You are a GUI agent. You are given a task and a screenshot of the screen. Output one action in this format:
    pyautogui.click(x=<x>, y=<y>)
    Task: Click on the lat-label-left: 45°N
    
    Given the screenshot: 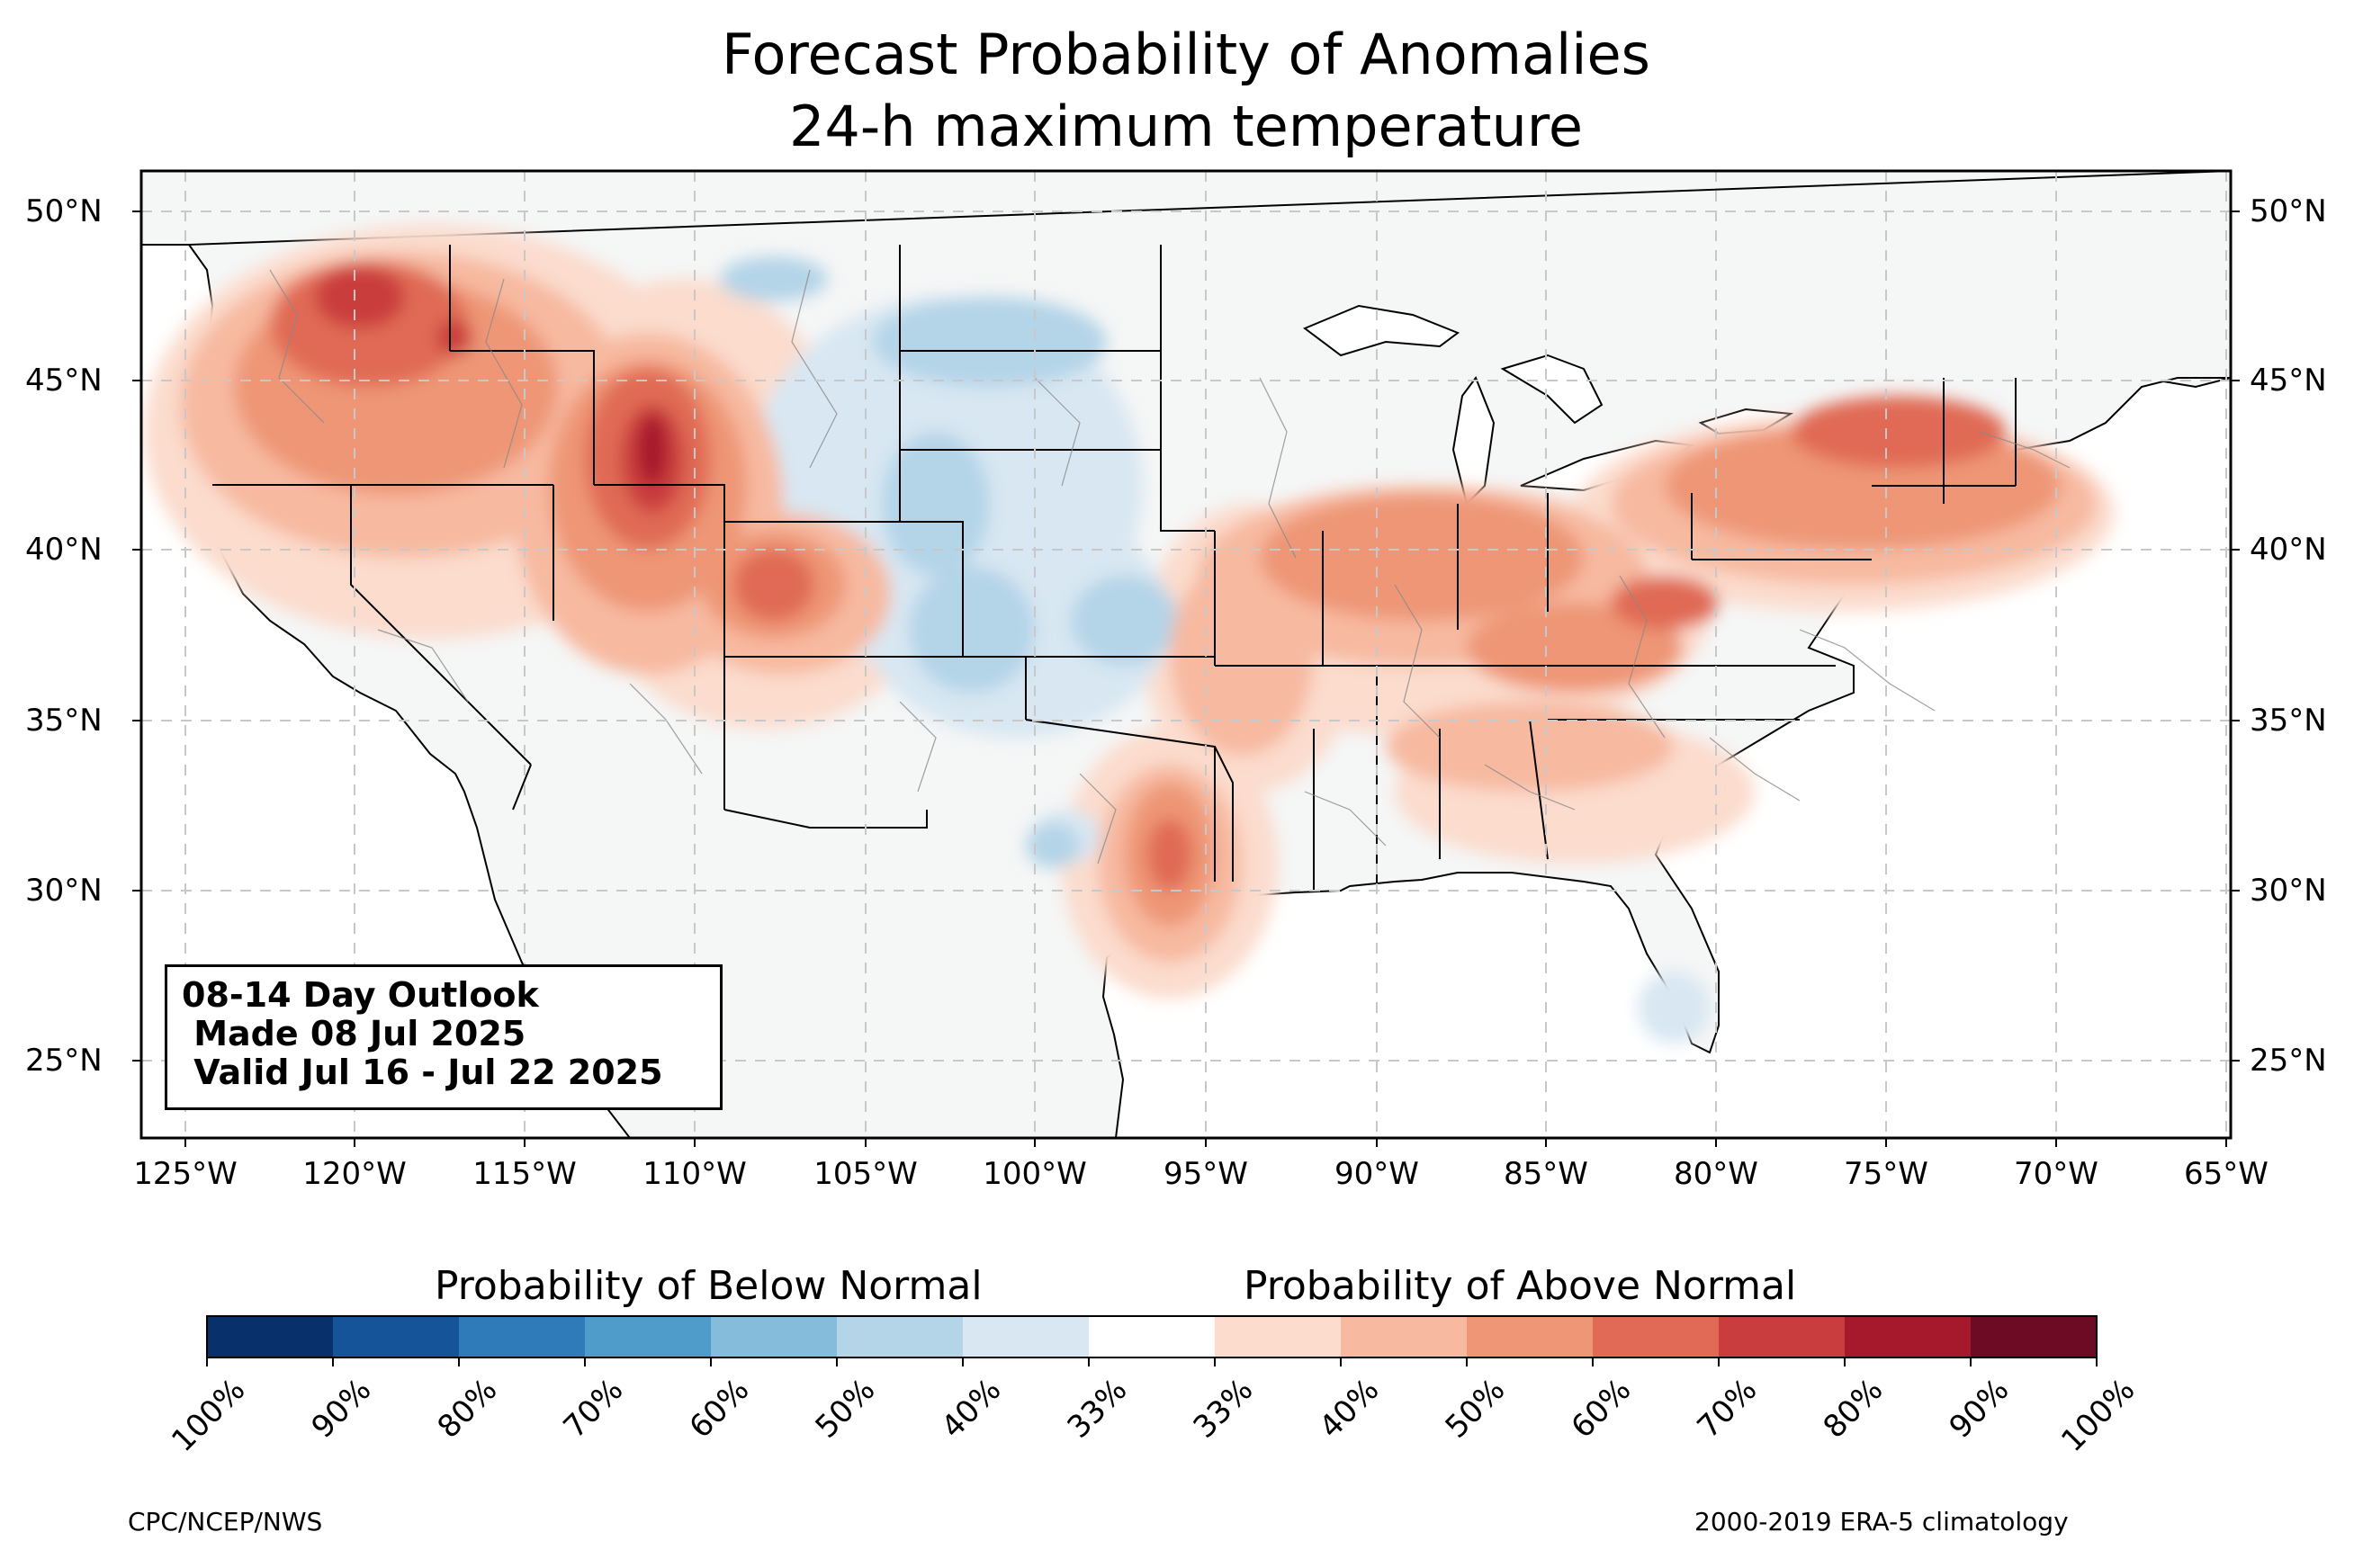 What is the action you would take?
    pyautogui.click(x=64, y=381)
    